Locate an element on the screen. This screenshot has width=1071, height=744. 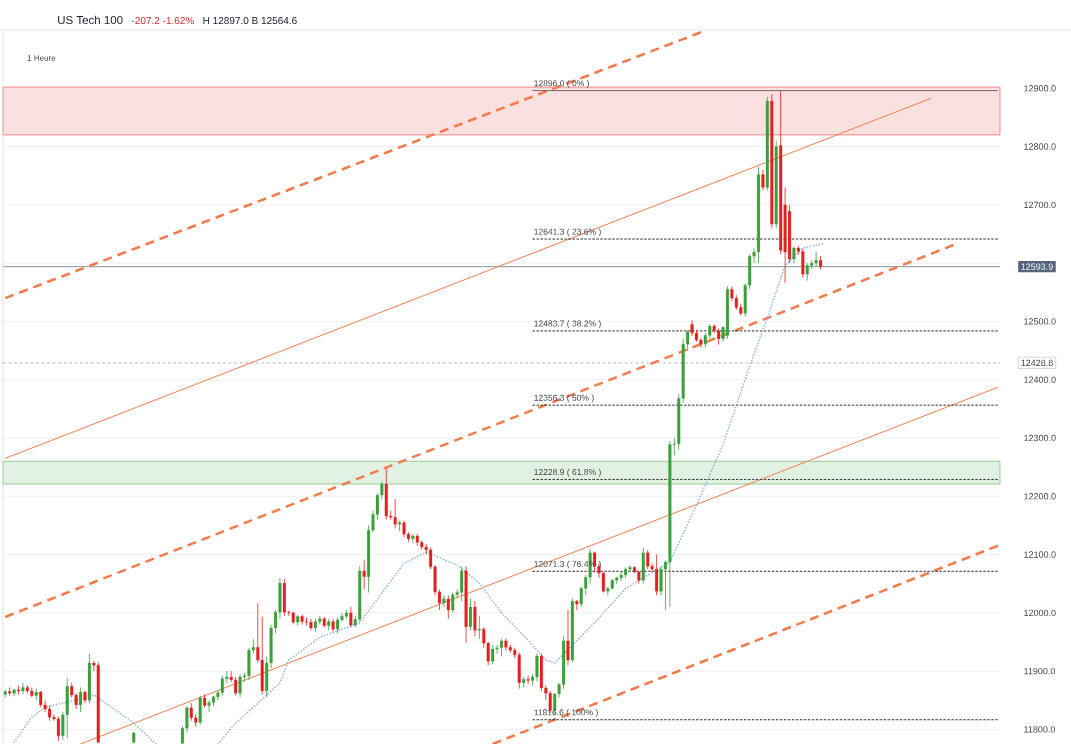
ref-line-label: 12428.8 is located at coordinates (1037, 363).